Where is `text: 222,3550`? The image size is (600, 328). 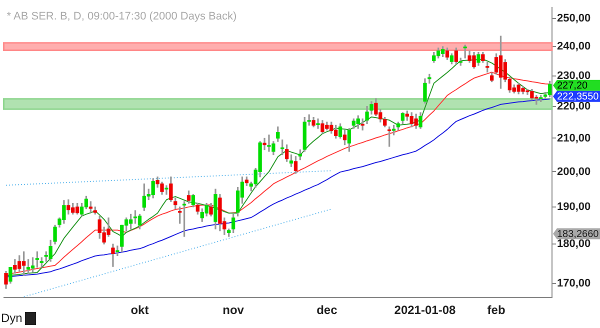 text: 222,3550 is located at coordinates (578, 97).